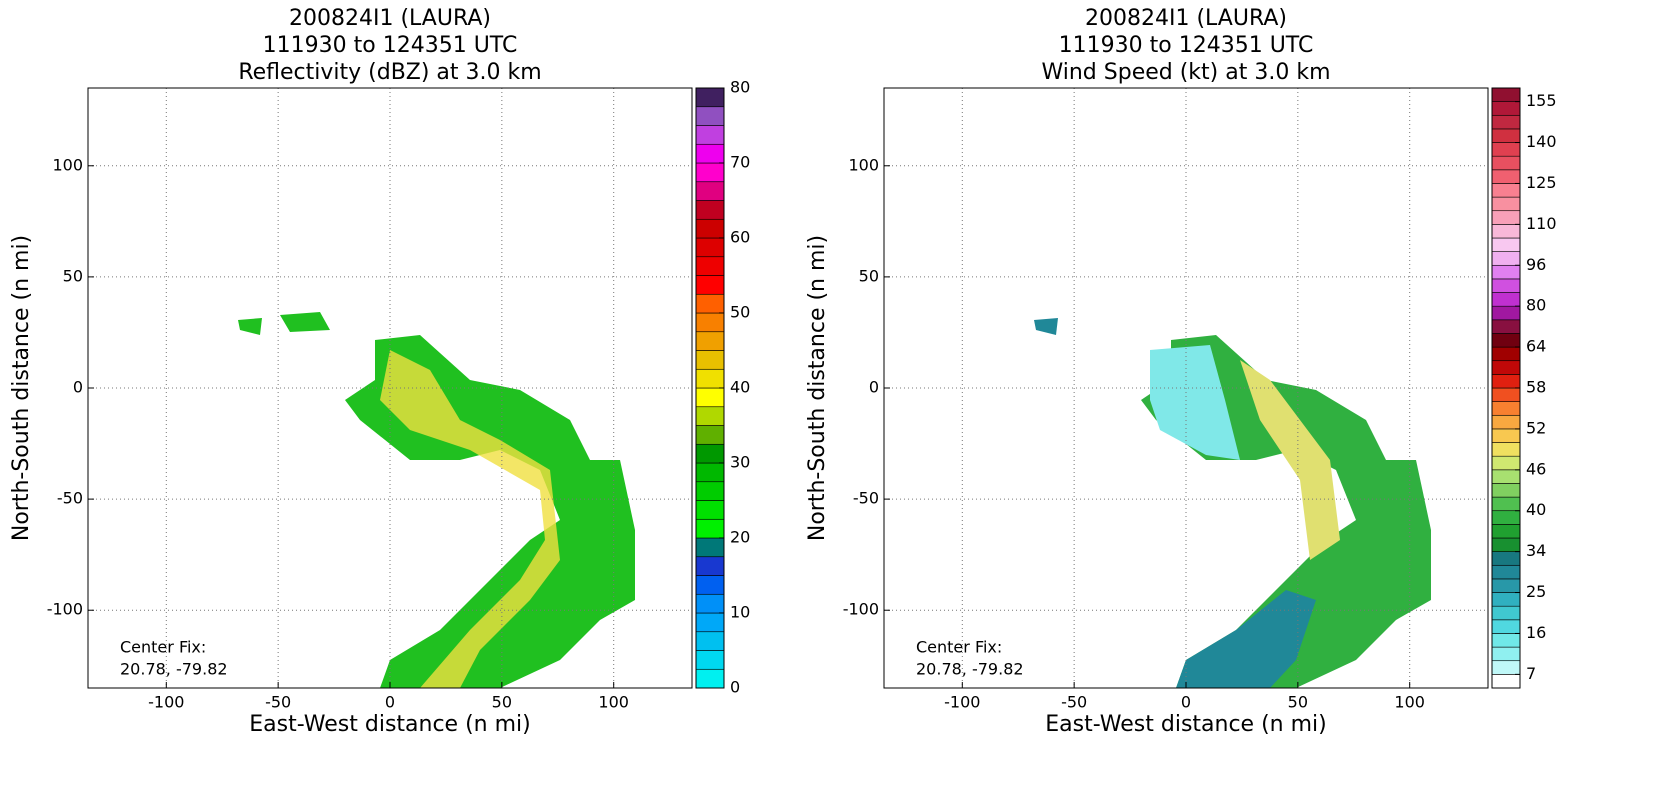 Image resolution: width=1654 pixels, height=787 pixels. What do you see at coordinates (67, 164) in the screenshot?
I see `y-tick-label: 100` at bounding box center [67, 164].